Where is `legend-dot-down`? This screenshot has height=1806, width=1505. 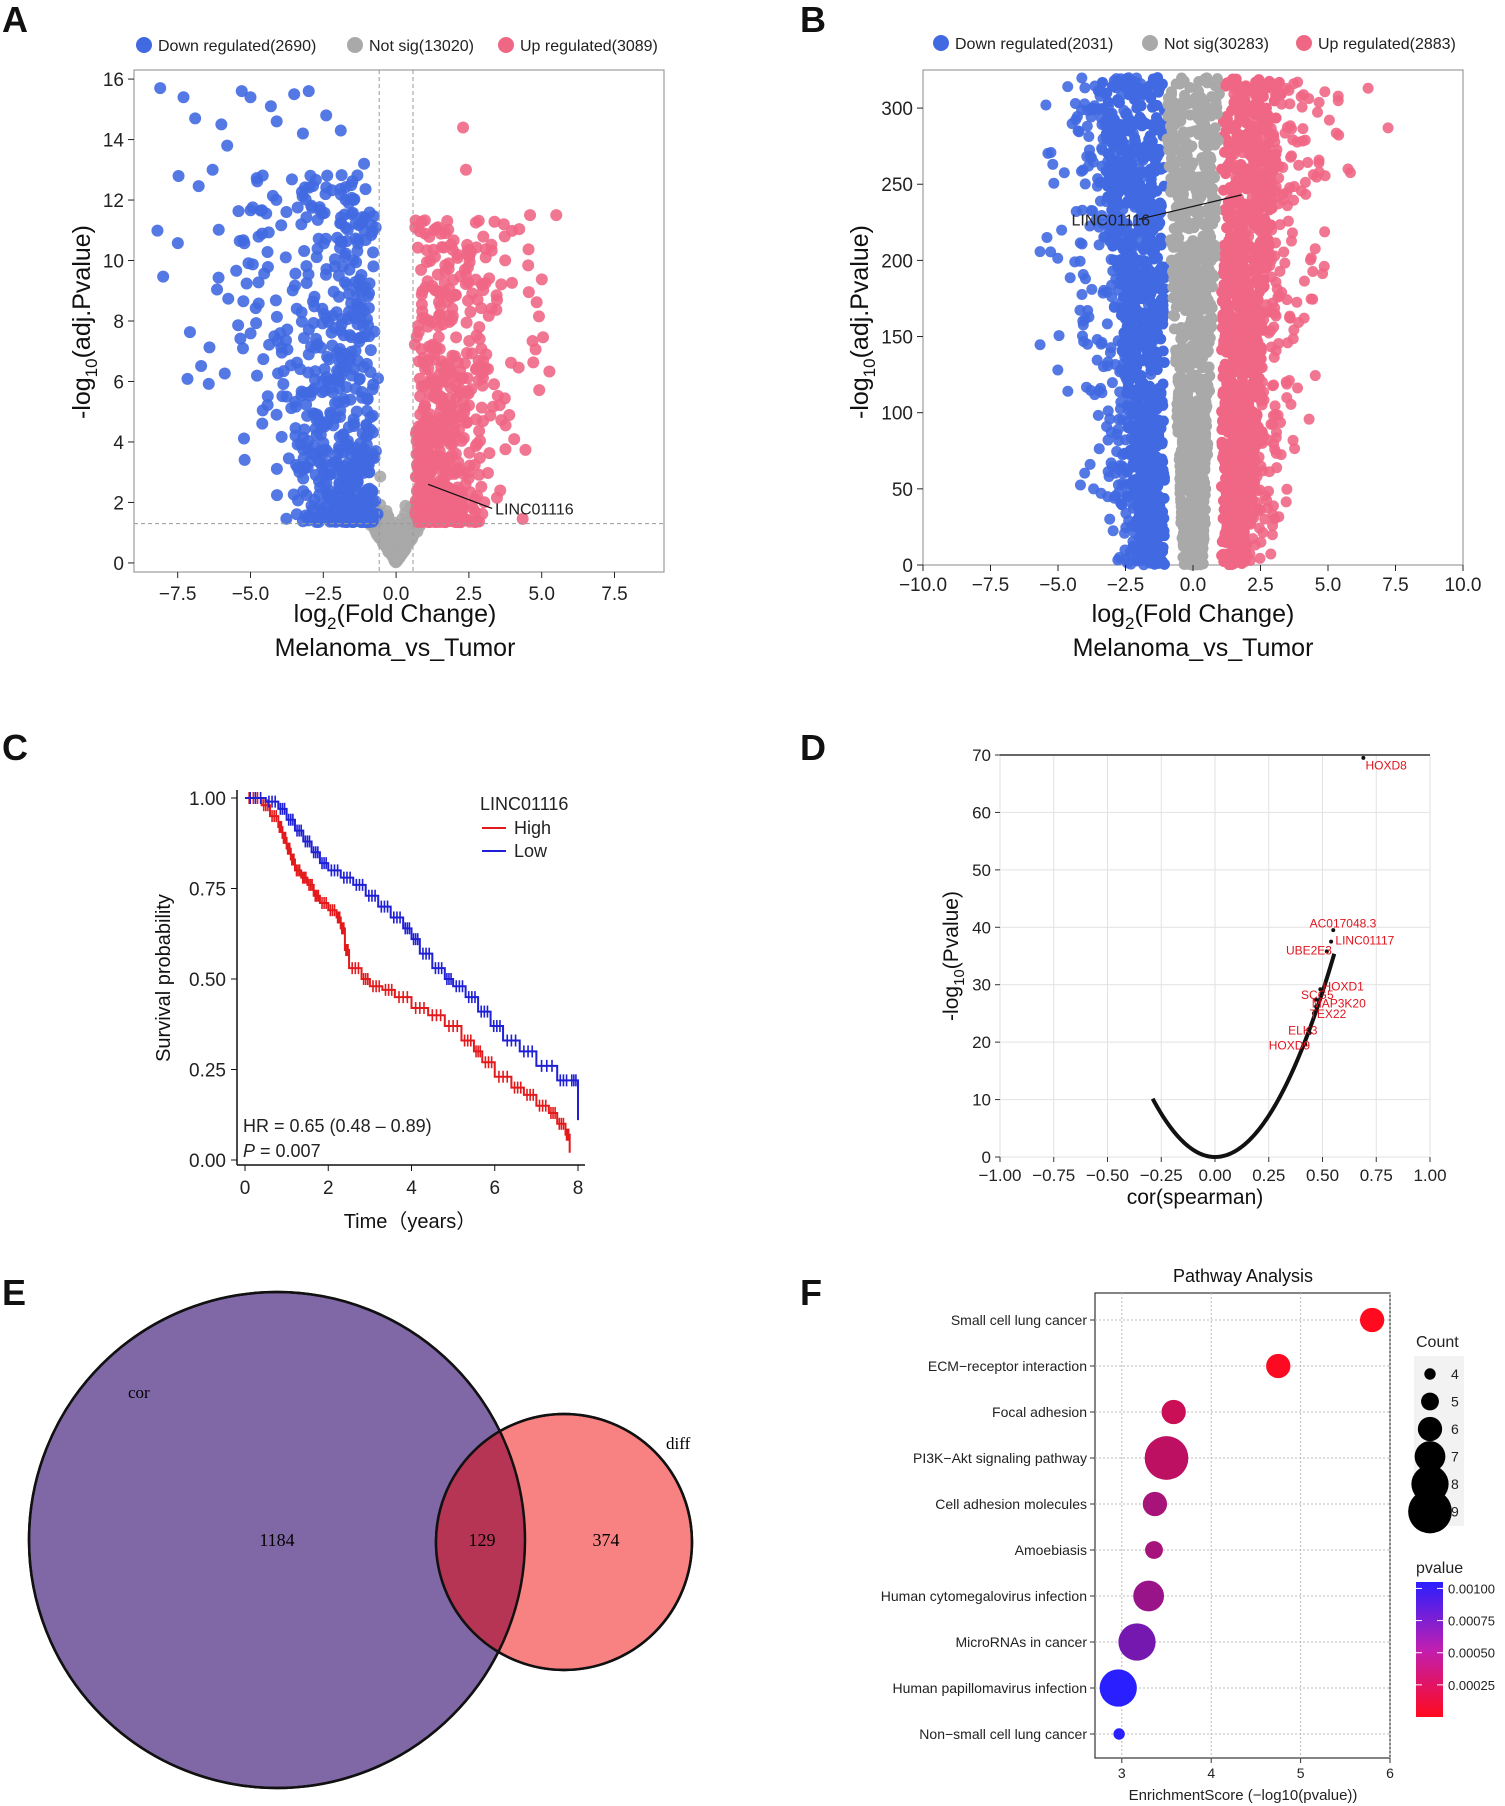 legend-dot-down is located at coordinates (144, 45).